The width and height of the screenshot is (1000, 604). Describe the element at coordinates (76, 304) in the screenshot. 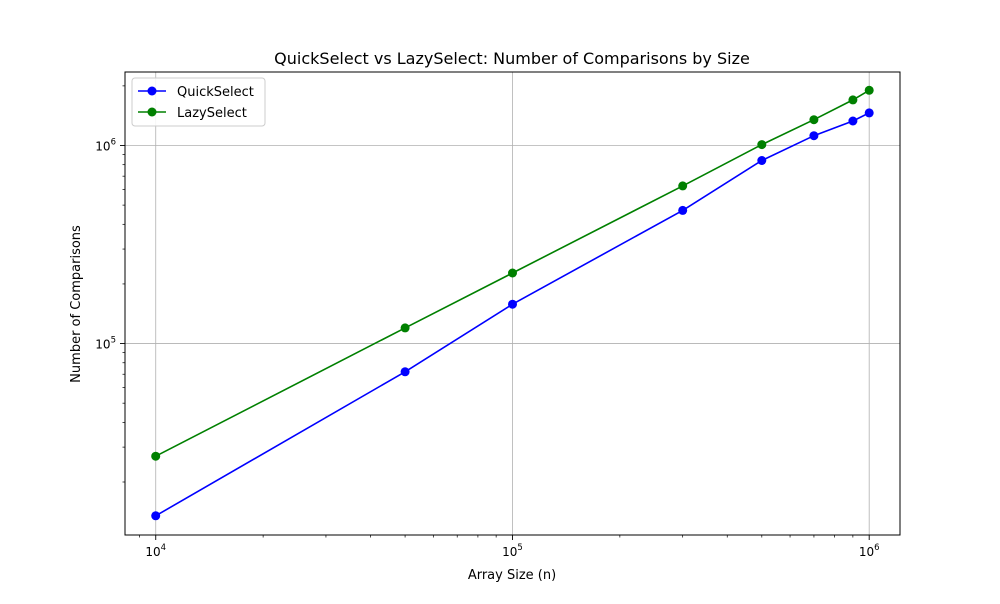

I see `y-axis-label: Number of Comparisons` at that location.